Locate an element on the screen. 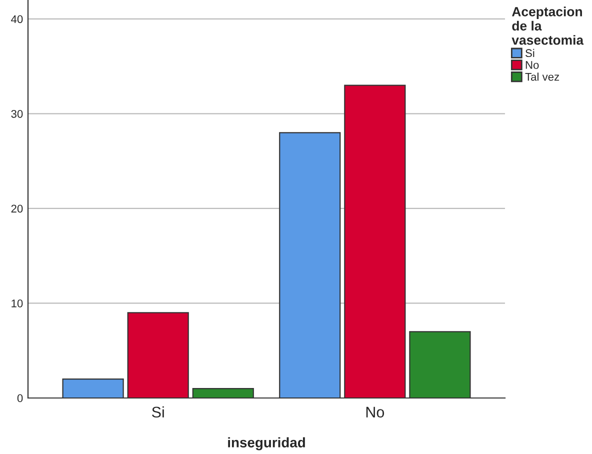  legend-label: Si is located at coordinates (530, 53).